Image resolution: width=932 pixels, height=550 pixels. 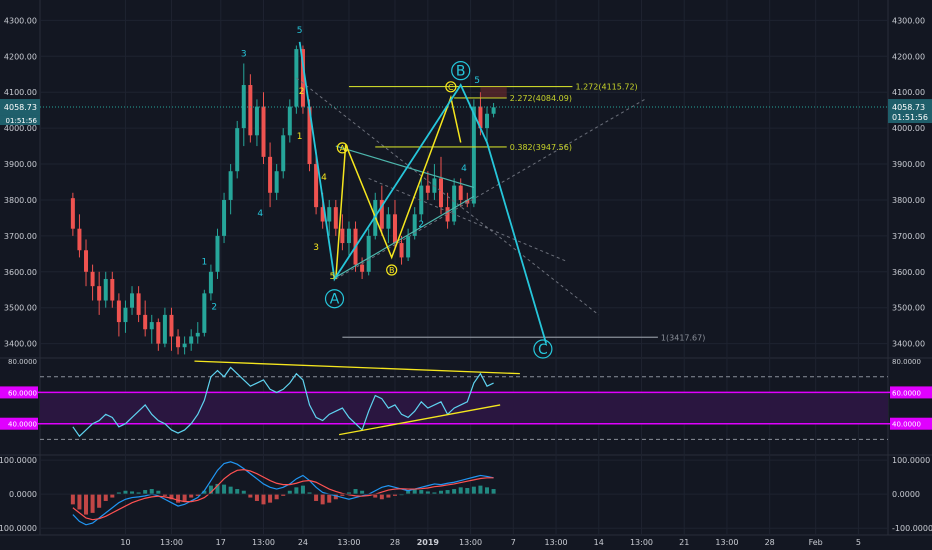 What do you see at coordinates (244, 54) in the screenshot?
I see `wave-label: 3` at bounding box center [244, 54].